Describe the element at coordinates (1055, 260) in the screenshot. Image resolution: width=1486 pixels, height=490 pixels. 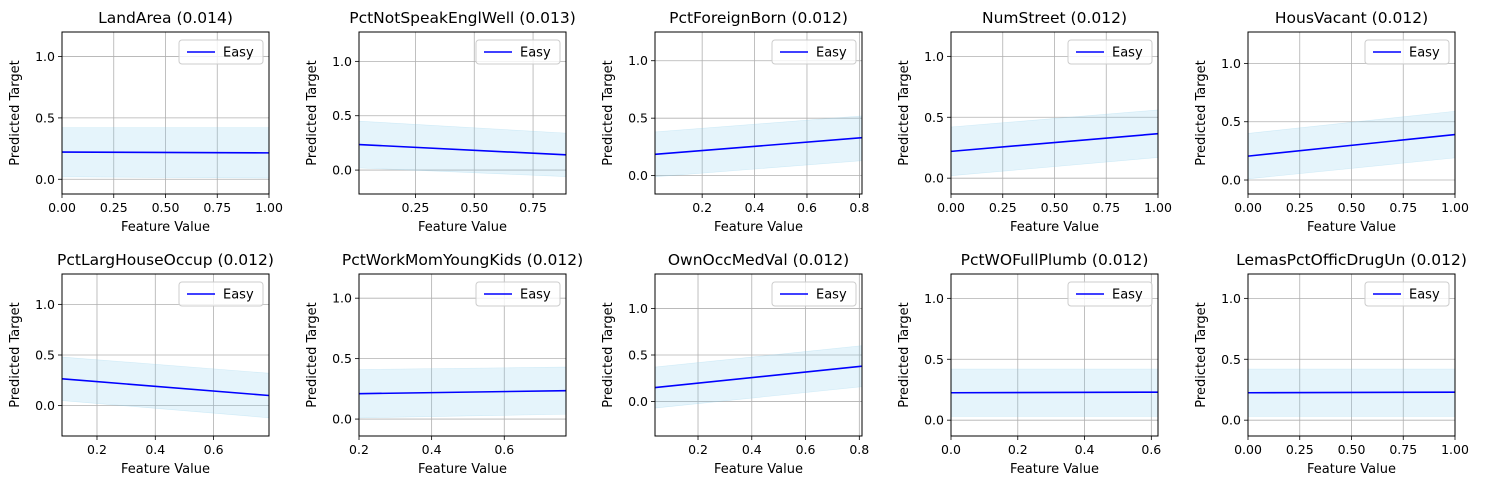
I see `panel-title: PctWOFullPlumb (0.012)` at that location.